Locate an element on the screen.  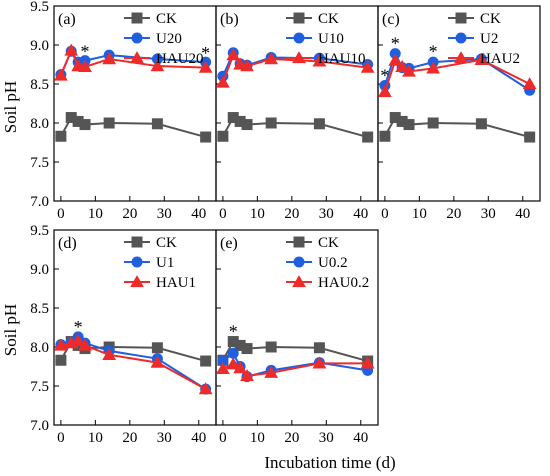
legend-label: HAU1 is located at coordinates (176, 283).